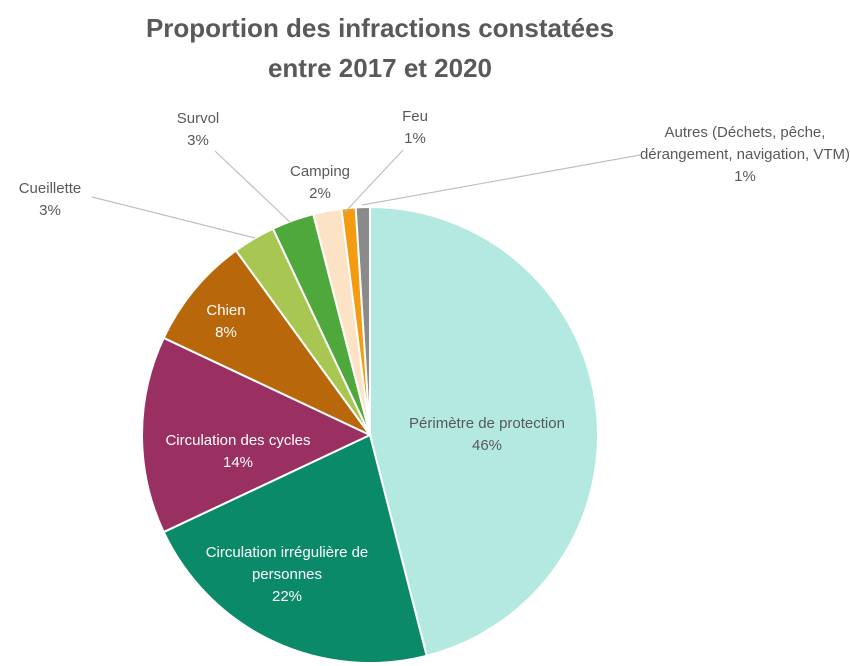  I want to click on slice-label: Périmètre de protection 46%, so click(487, 435).